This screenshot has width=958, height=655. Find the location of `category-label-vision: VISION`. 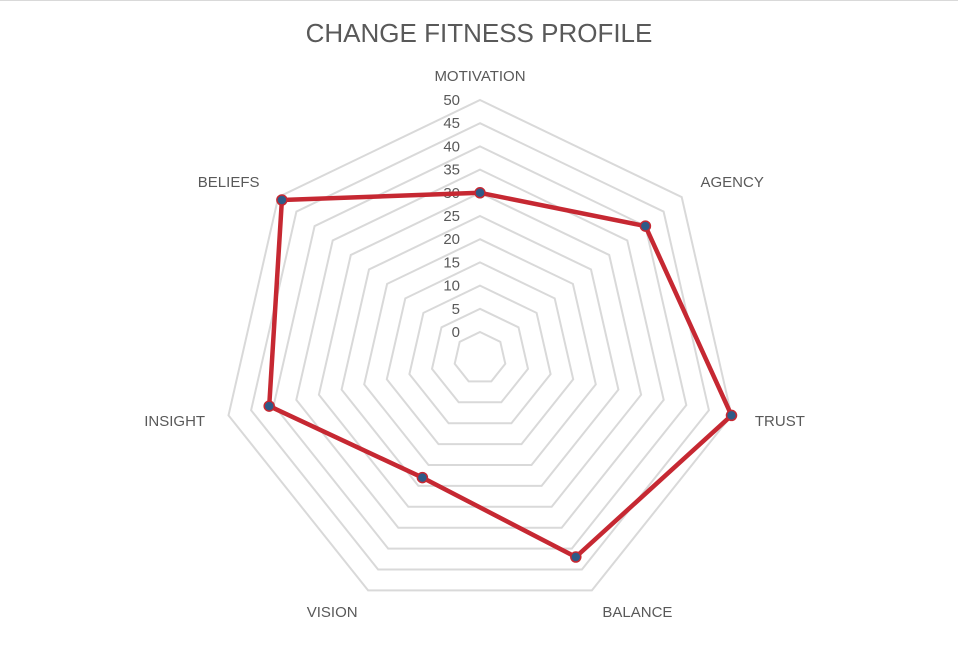

category-label-vision: VISION is located at coordinates (332, 612).